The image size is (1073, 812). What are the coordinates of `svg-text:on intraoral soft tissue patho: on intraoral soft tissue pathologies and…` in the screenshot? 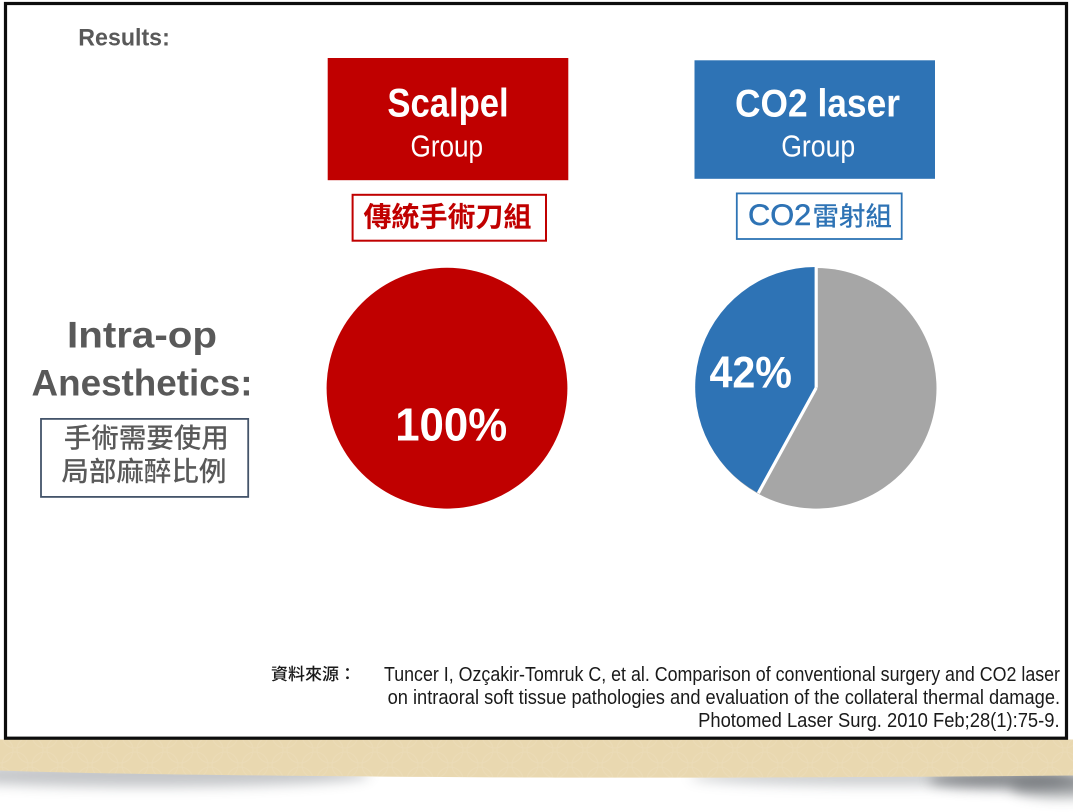 It's located at (724, 698).